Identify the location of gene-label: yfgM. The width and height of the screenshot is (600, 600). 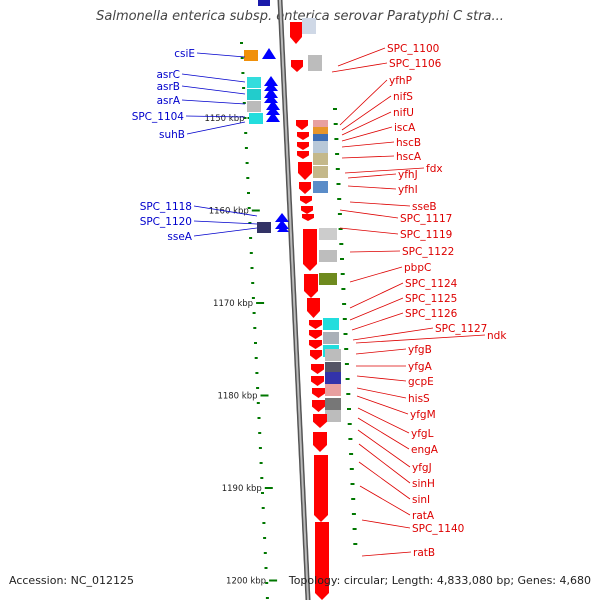
(423, 415).